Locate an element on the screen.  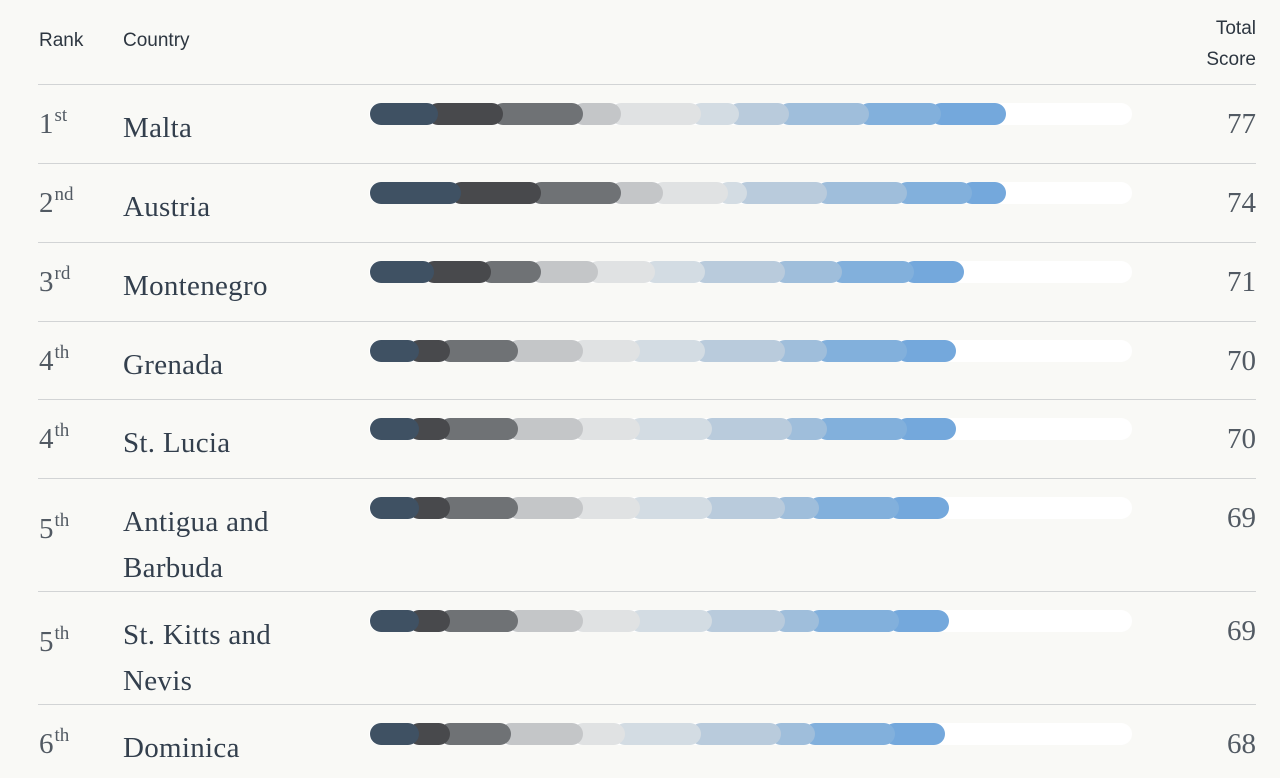
rank-suffix: rd is located at coordinates (62, 273).